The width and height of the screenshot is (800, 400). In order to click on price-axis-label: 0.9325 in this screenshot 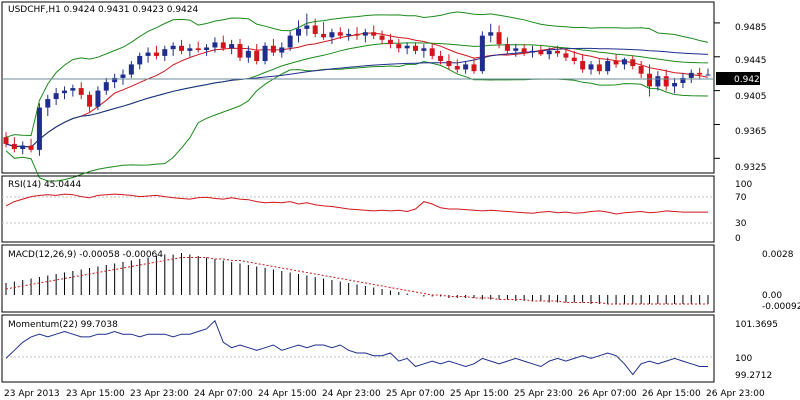, I will do `click(751, 168)`.